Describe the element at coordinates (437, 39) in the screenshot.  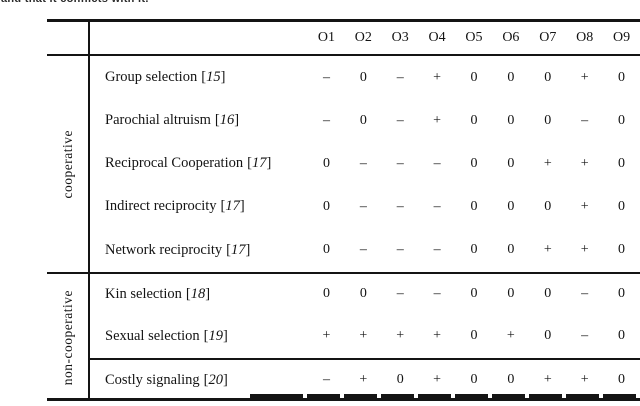
I see `column-header-o4: O4` at that location.